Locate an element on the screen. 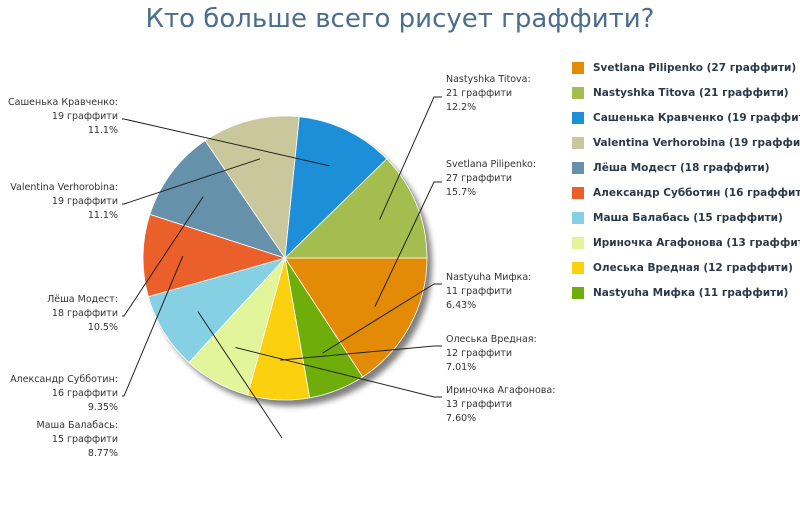 Image resolution: width=800 pixels, height=520 pixels. legend-item: Ириночка Агафонова (13 граффити) is located at coordinates (686, 242).